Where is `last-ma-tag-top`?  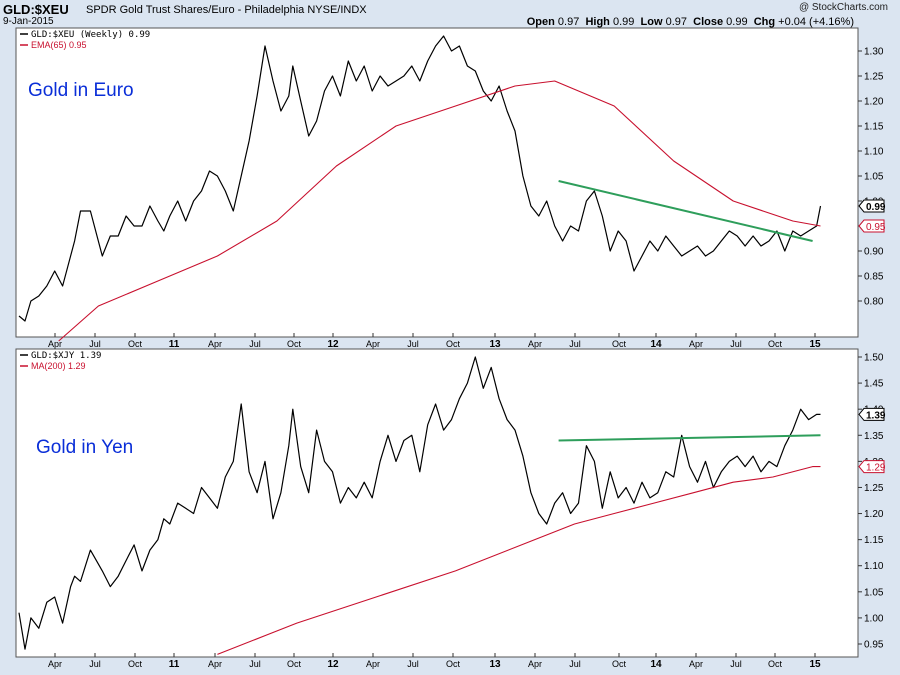
last-ma-tag-top is located at coordinates (871, 226).